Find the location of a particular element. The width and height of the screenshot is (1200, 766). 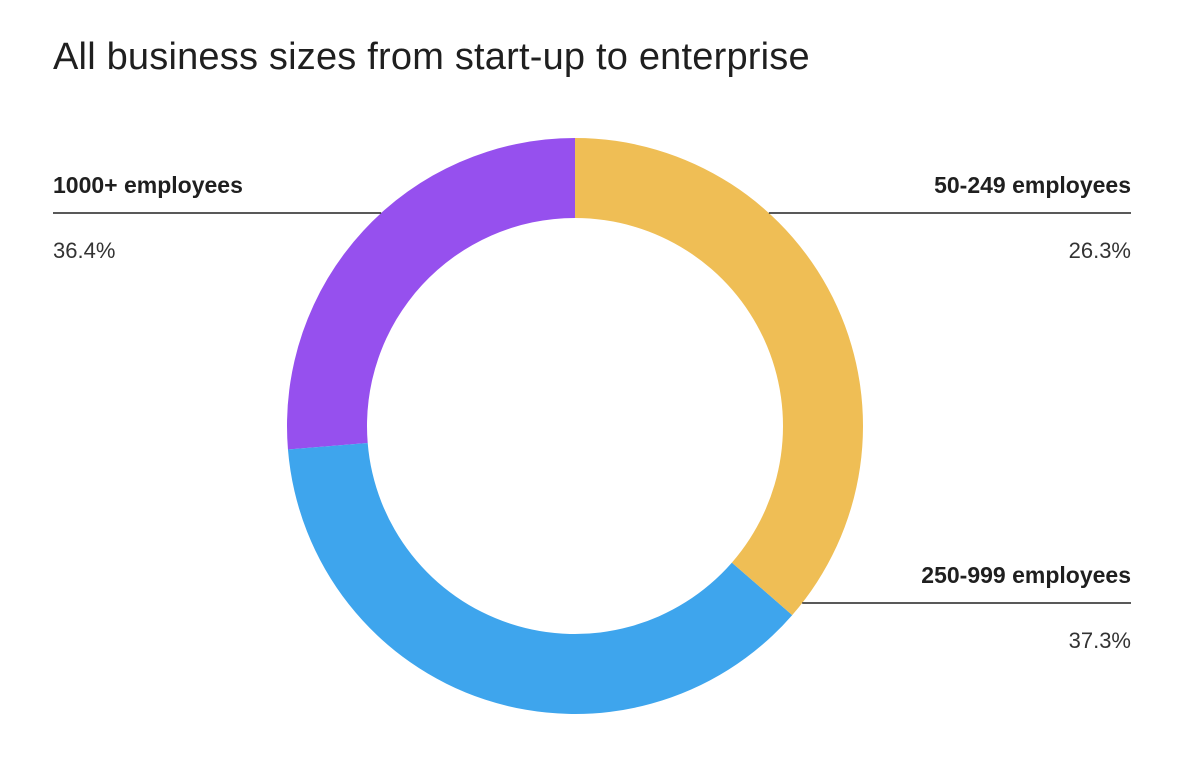

donut-slice-1000-employees is located at coordinates (719, 377).